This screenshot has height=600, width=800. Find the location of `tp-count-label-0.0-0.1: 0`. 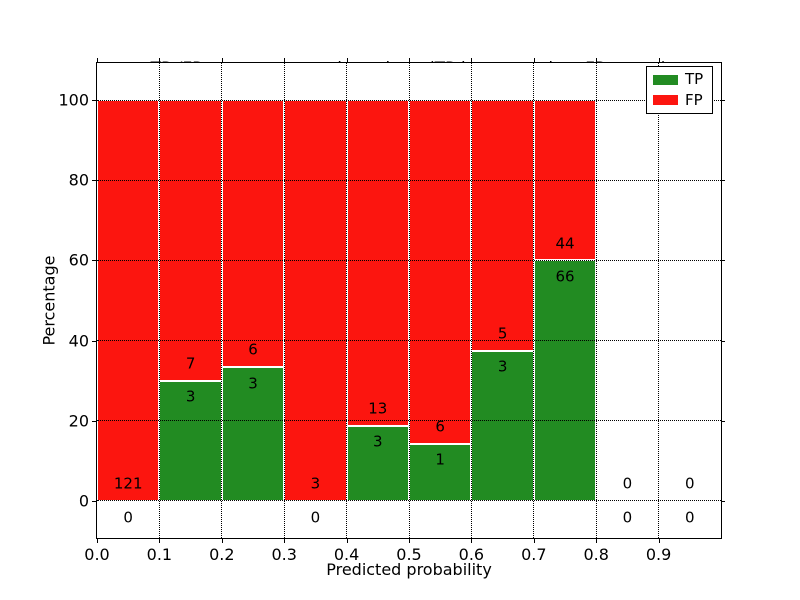

tp-count-label-0.0-0.1: 0 is located at coordinates (128, 517).